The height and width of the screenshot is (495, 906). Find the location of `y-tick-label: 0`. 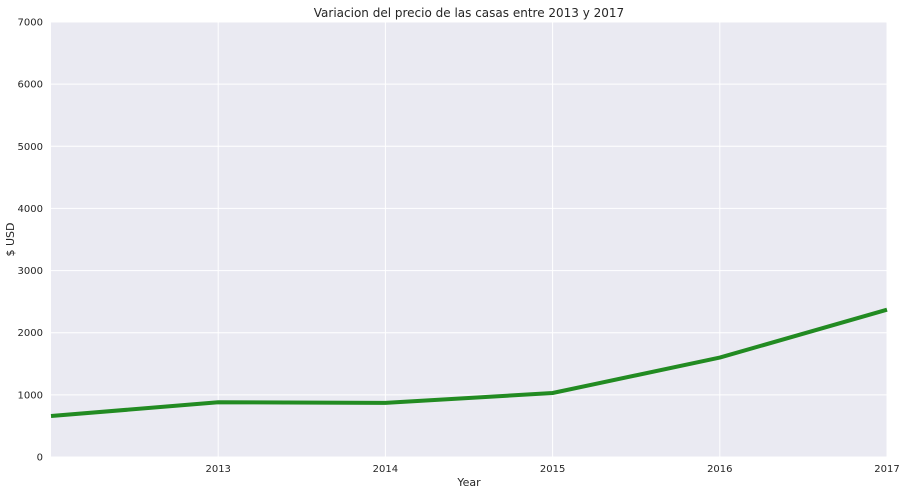

y-tick-label: 0 is located at coordinates (40, 458).